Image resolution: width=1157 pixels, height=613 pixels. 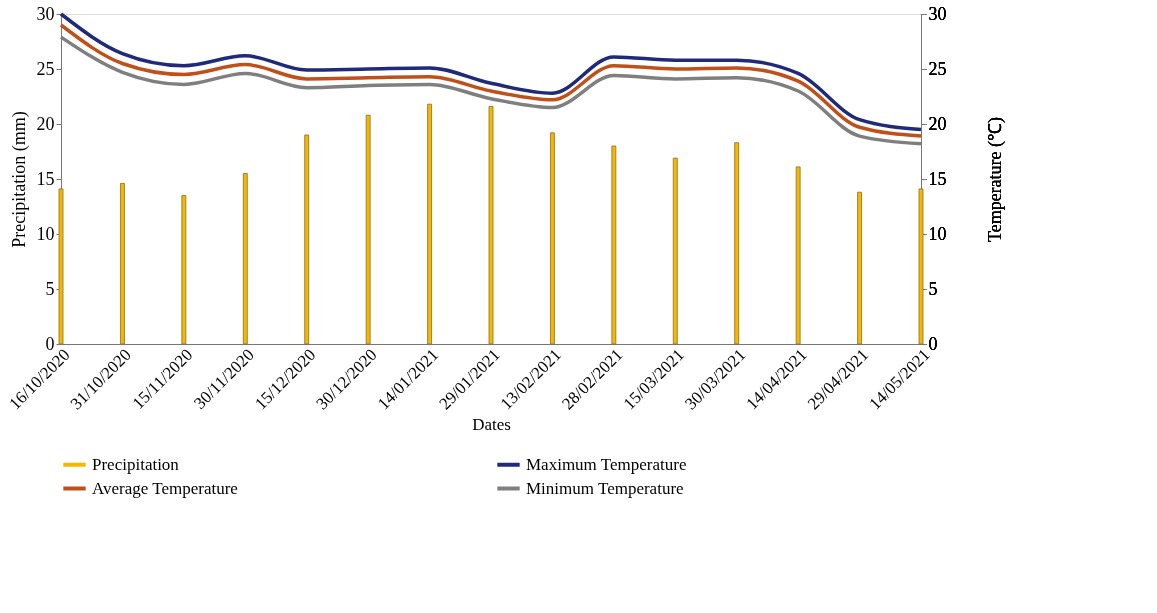 I want to click on y-tick-label: 20, so click(x=45, y=123).